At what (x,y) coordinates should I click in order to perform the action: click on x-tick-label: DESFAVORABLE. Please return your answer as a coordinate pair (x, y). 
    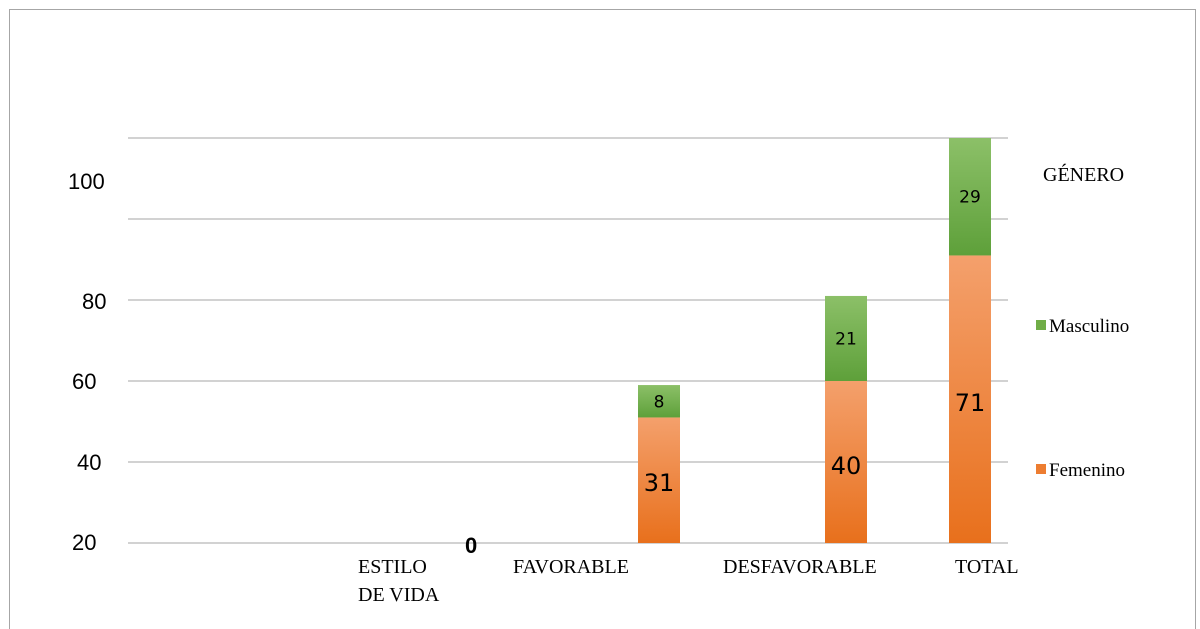
    Looking at the image, I should click on (800, 567).